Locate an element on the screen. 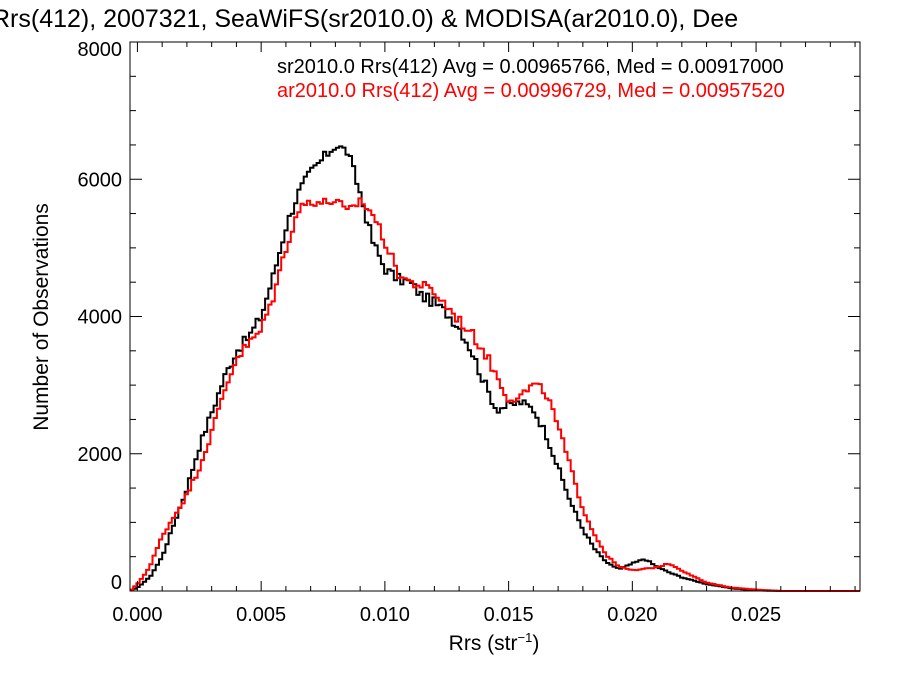  x-axis-label: Rrs (str−1) is located at coordinates (494, 642).